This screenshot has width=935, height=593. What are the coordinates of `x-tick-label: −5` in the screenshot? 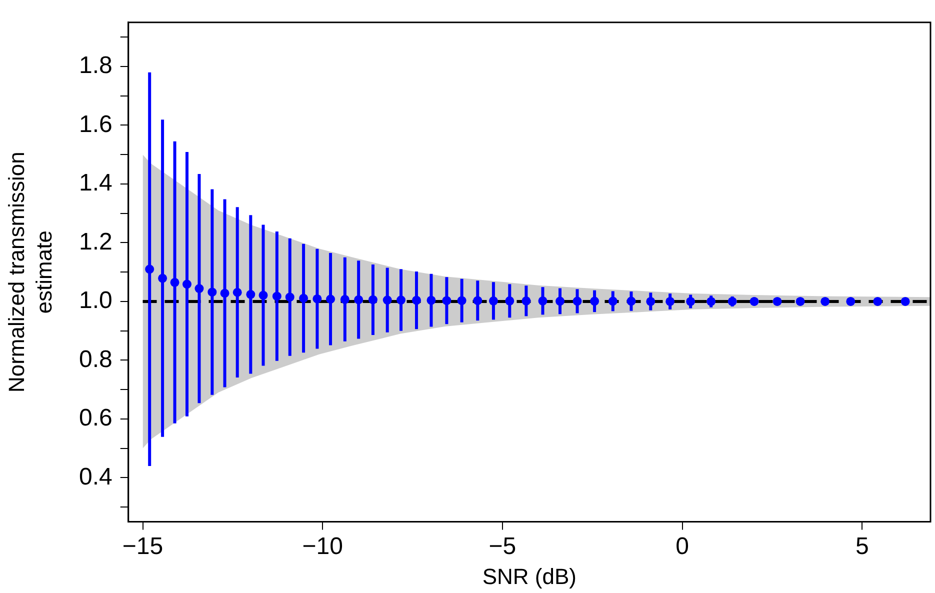 It's located at (502, 546).